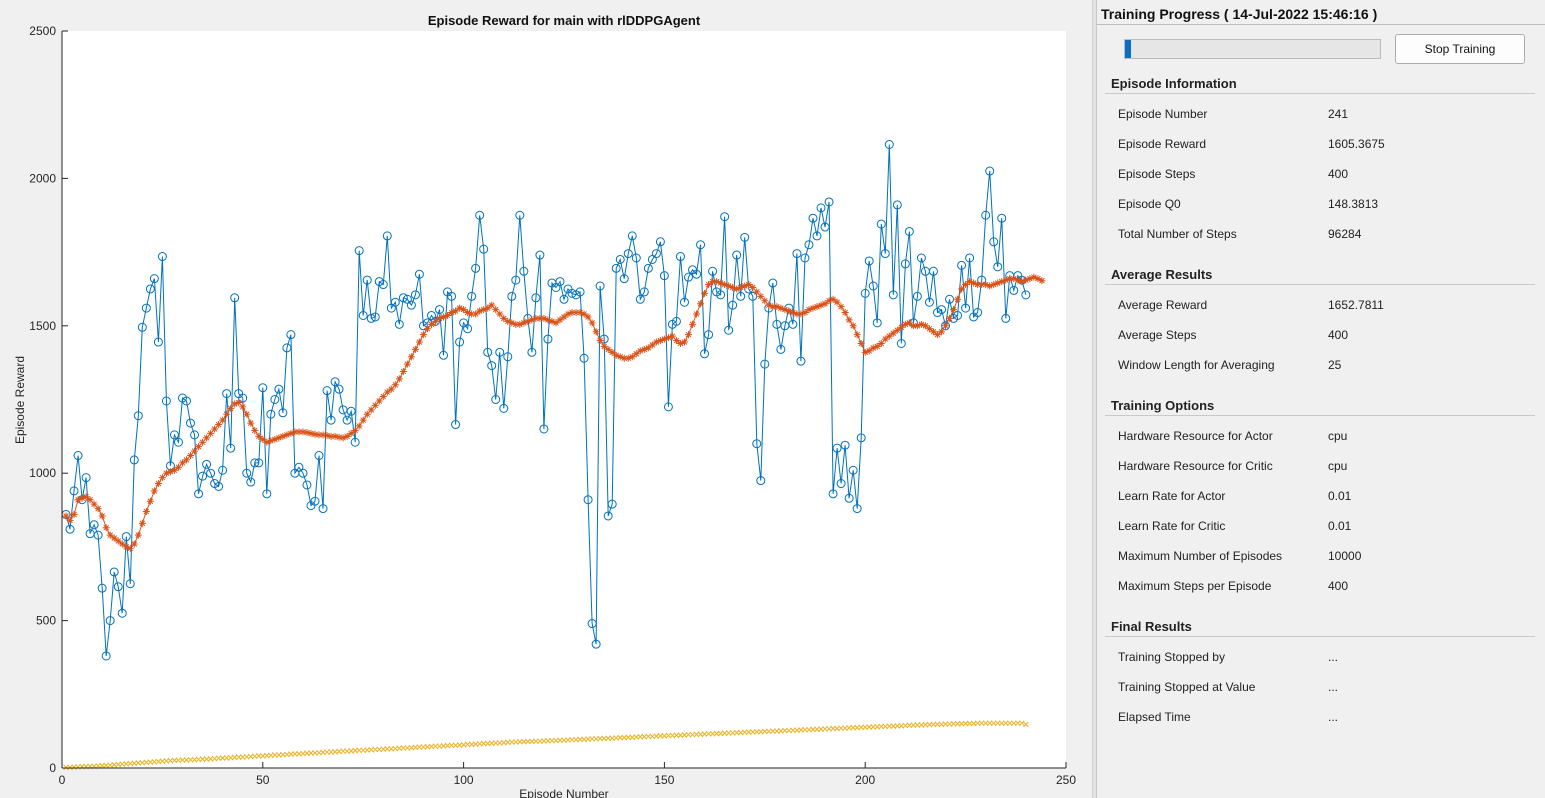  Describe the element at coordinates (1345, 234) in the screenshot. I see `value-total-steps: 96284` at that location.